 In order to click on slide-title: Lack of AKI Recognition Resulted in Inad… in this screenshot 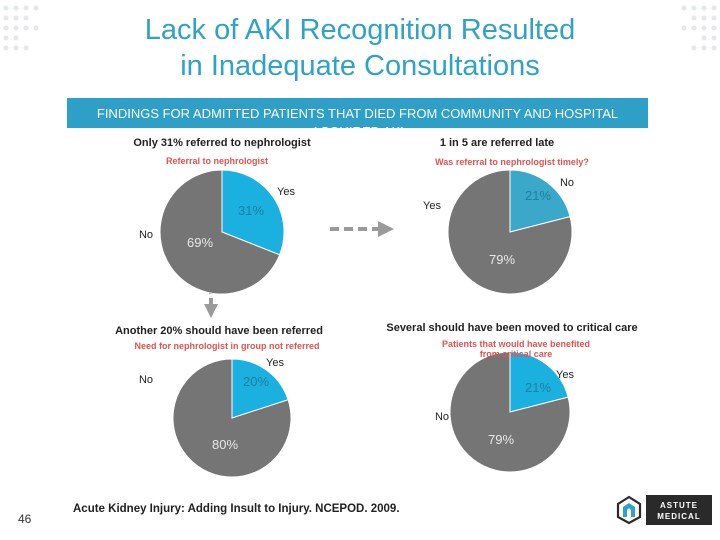, I will do `click(360, 48)`.